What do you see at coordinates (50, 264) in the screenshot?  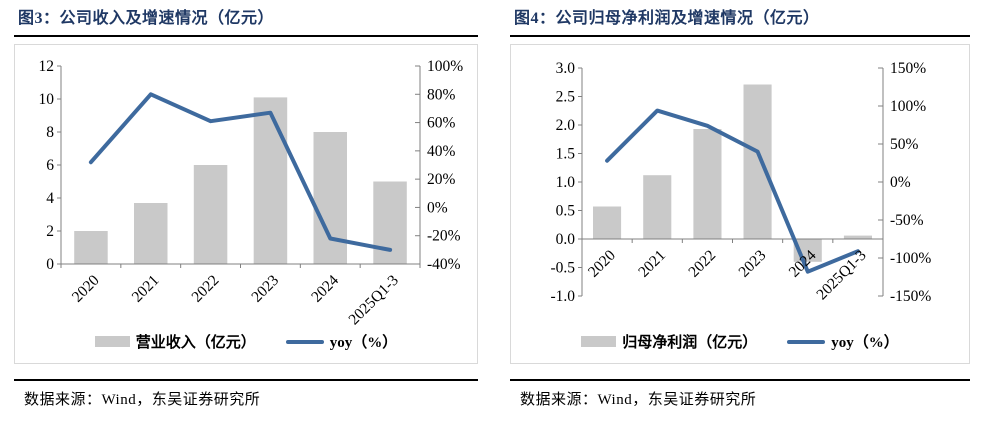 I see `svg-text: 0` at bounding box center [50, 264].